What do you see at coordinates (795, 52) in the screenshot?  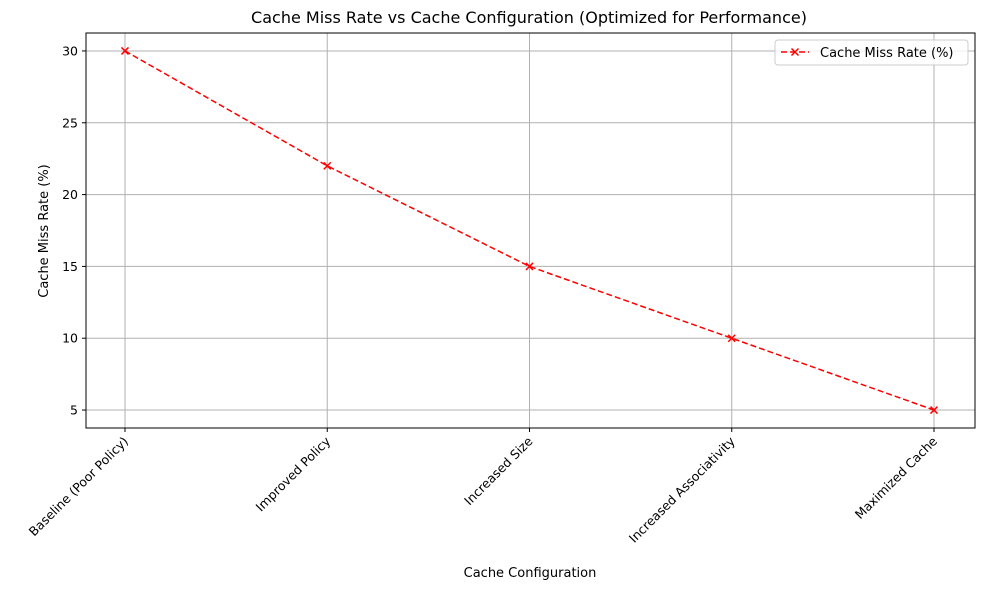 I see `legend-marker-x-icon` at bounding box center [795, 52].